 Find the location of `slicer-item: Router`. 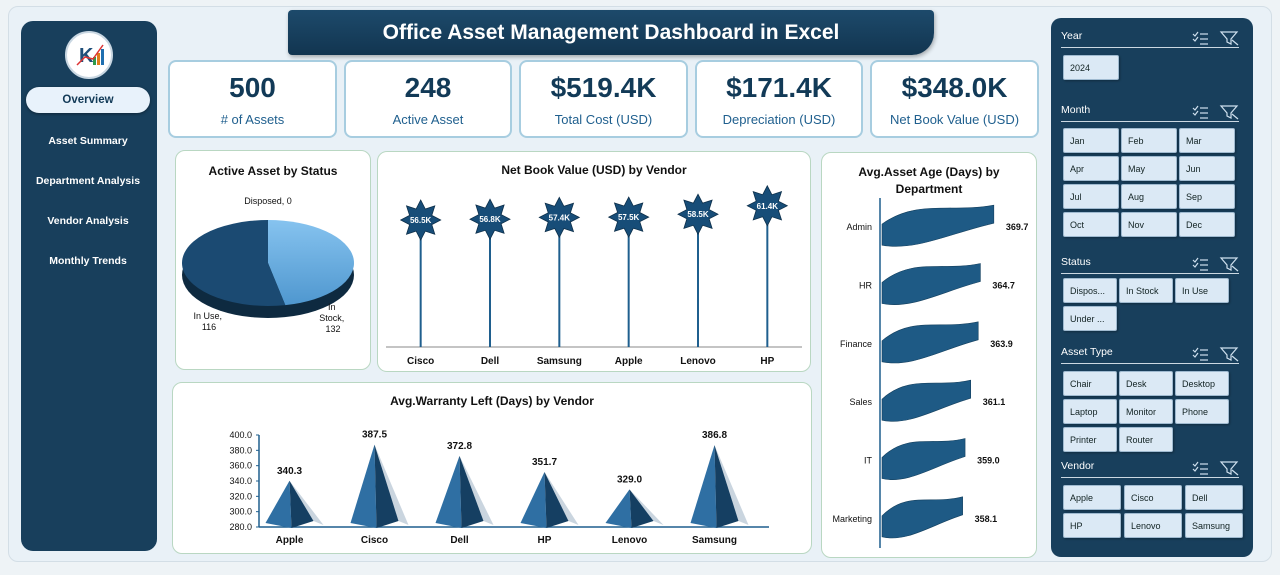

slicer-item: Router is located at coordinates (1146, 439).